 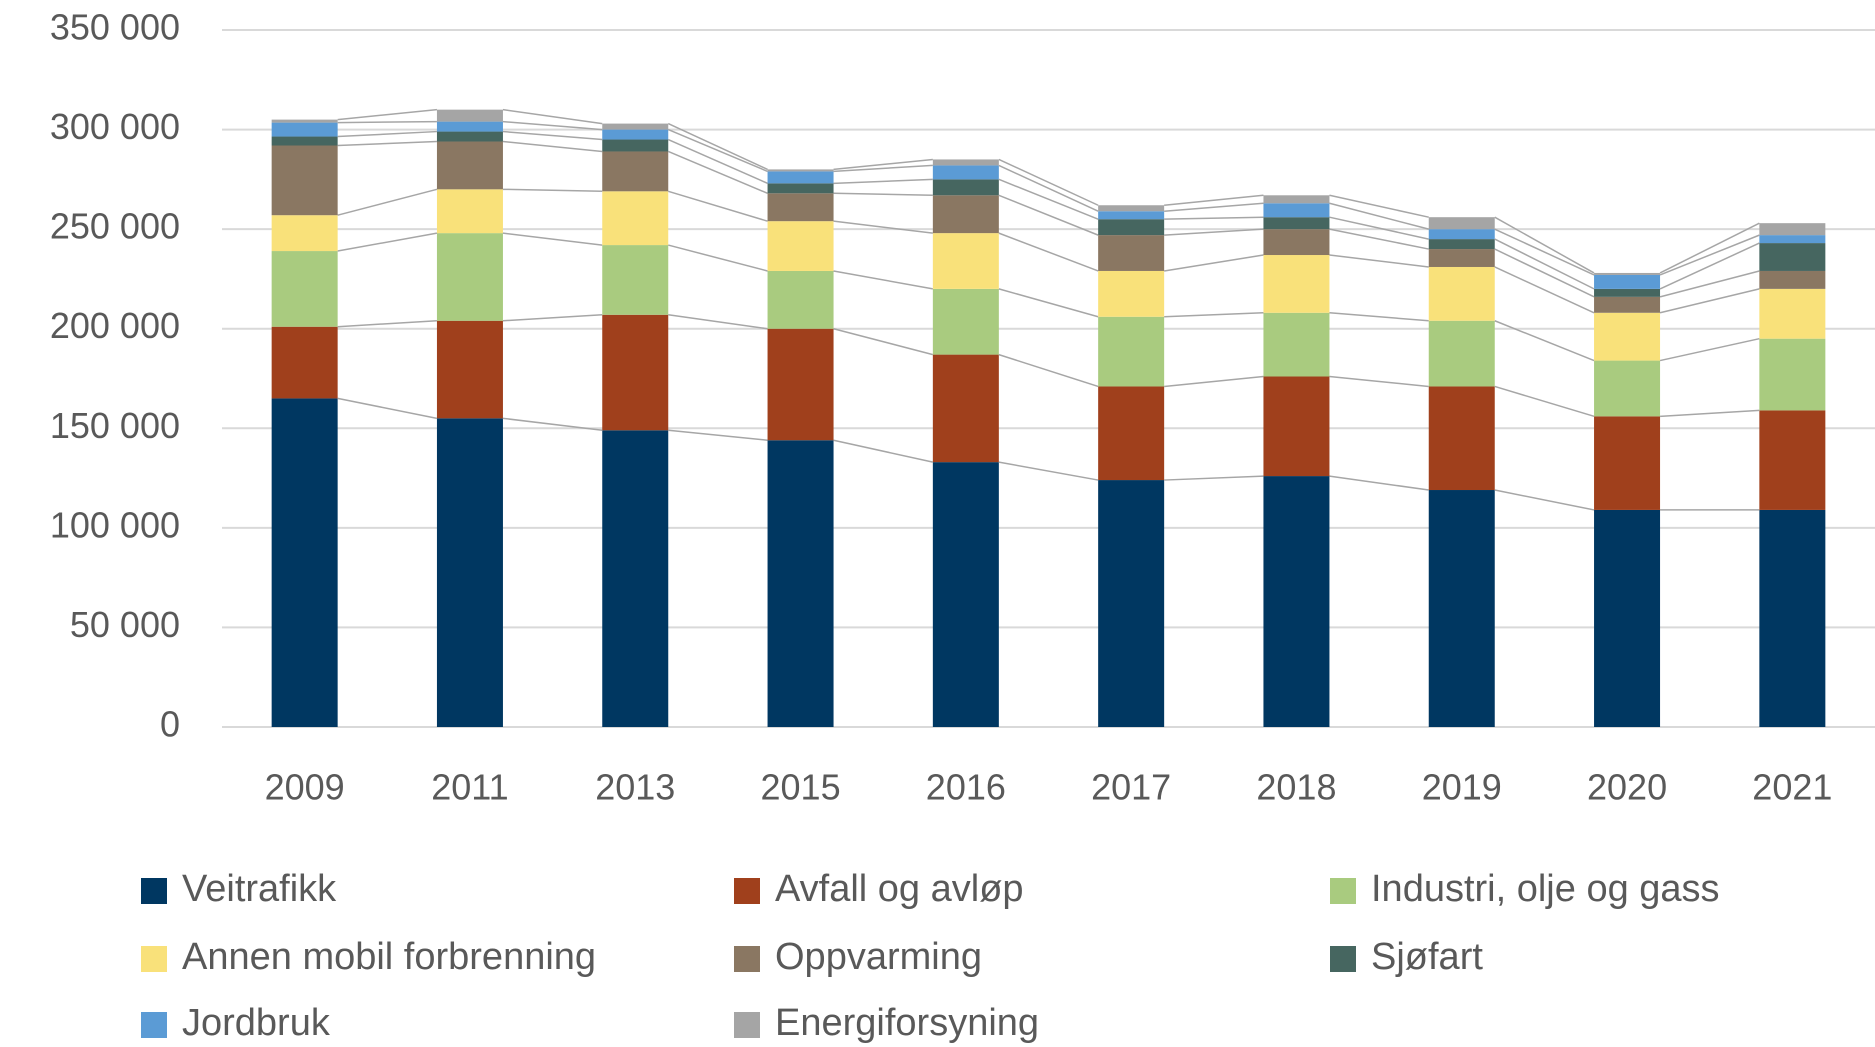 I want to click on y-tick-label: 300 000, so click(x=115, y=126).